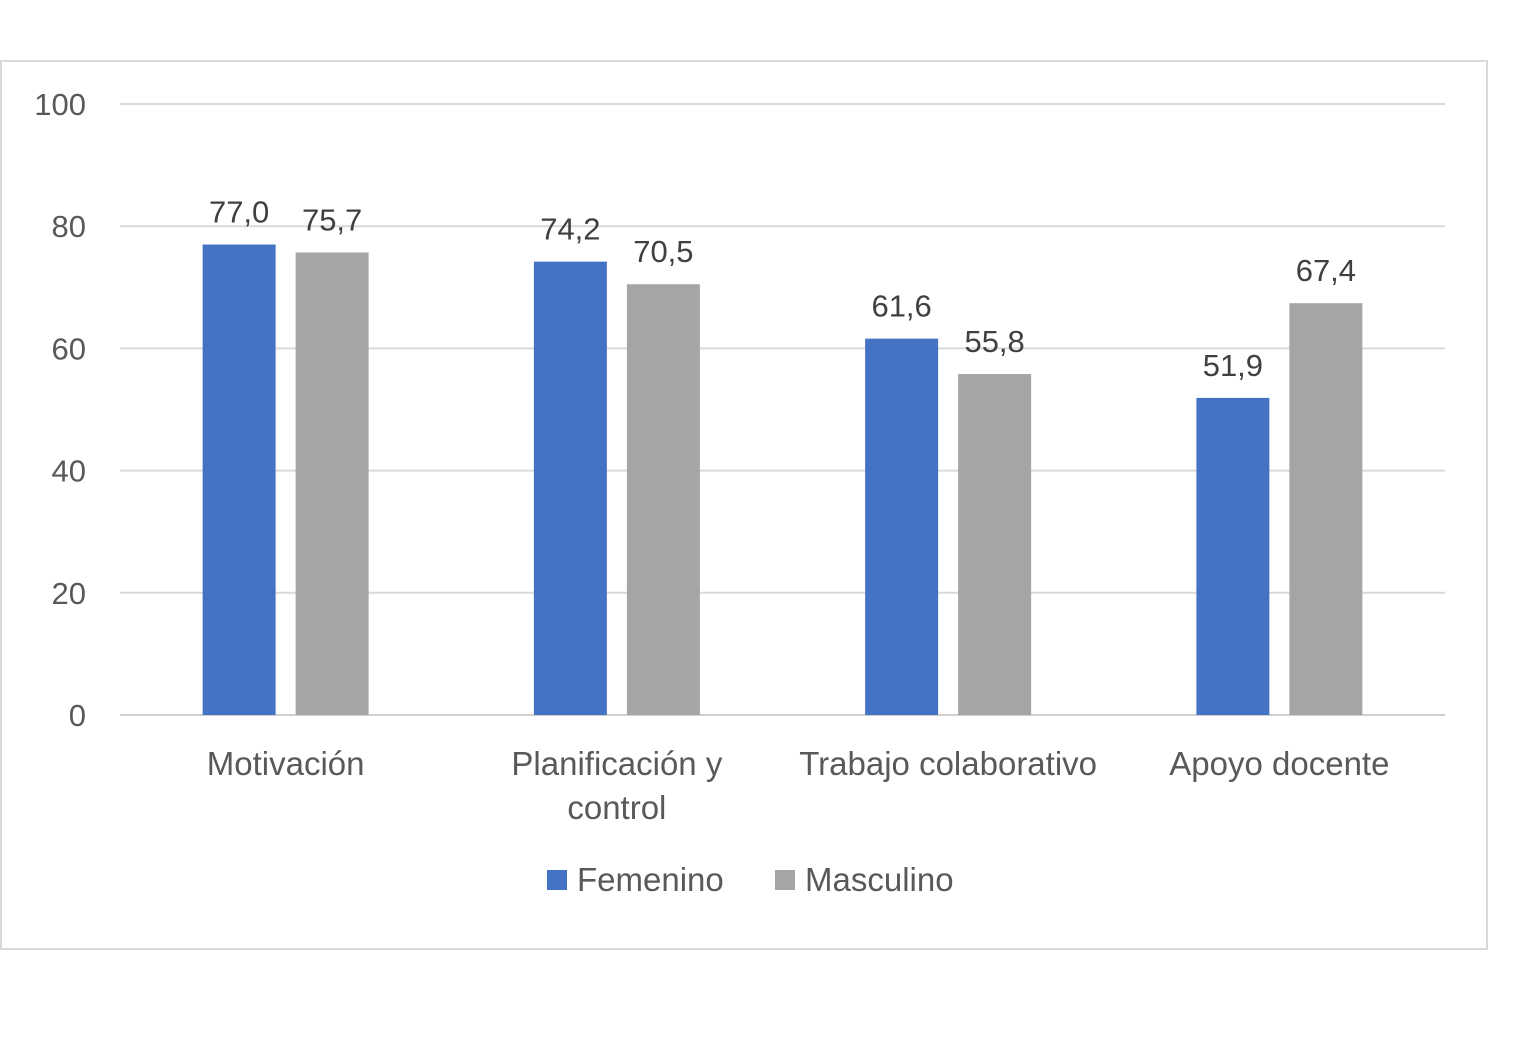 Image resolution: width=1530 pixels, height=1039 pixels. What do you see at coordinates (663, 251) in the screenshot?
I see `data-label: 70,5` at bounding box center [663, 251].